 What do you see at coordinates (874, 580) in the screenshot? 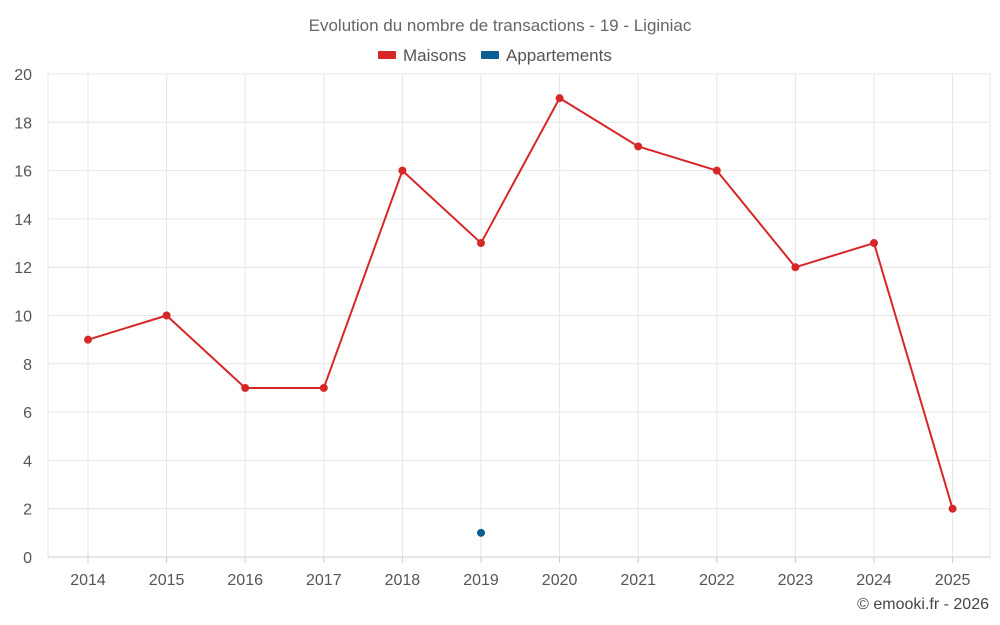
I see `x-tick-label: 2024` at bounding box center [874, 580].